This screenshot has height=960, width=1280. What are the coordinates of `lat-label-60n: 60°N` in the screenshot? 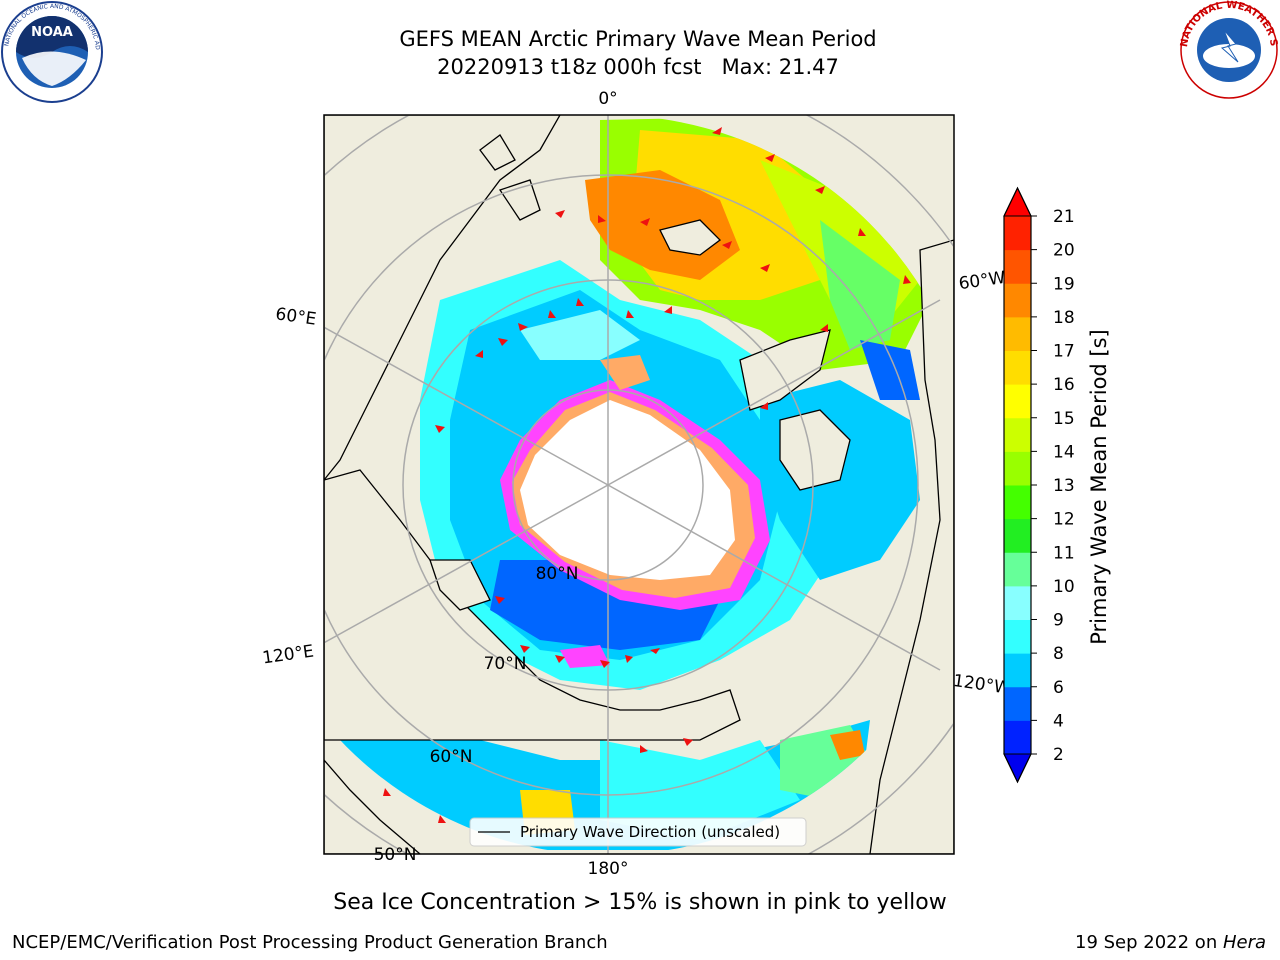 It's located at (451, 757).